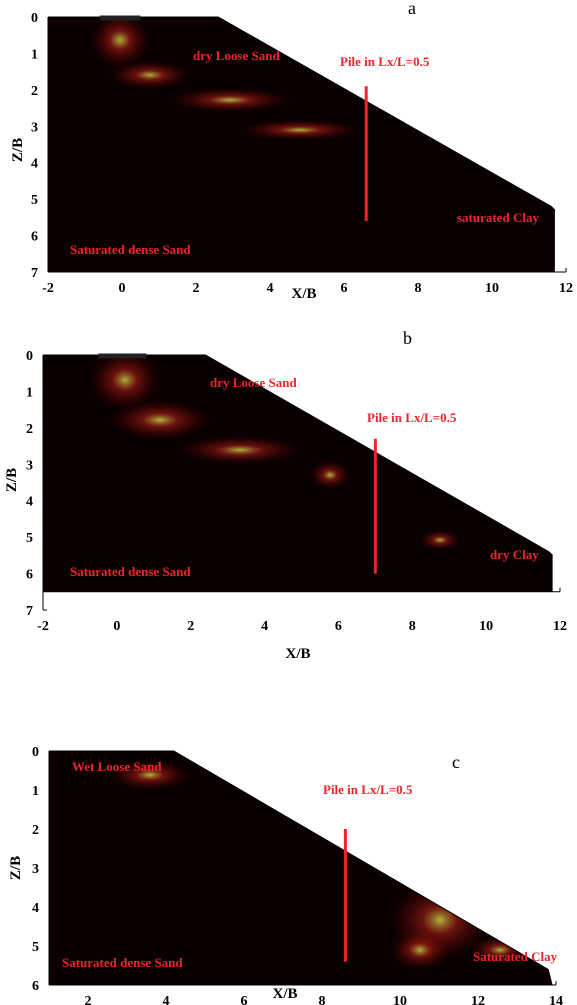 The width and height of the screenshot is (577, 1005). I want to click on panel-label: a, so click(412, 9).